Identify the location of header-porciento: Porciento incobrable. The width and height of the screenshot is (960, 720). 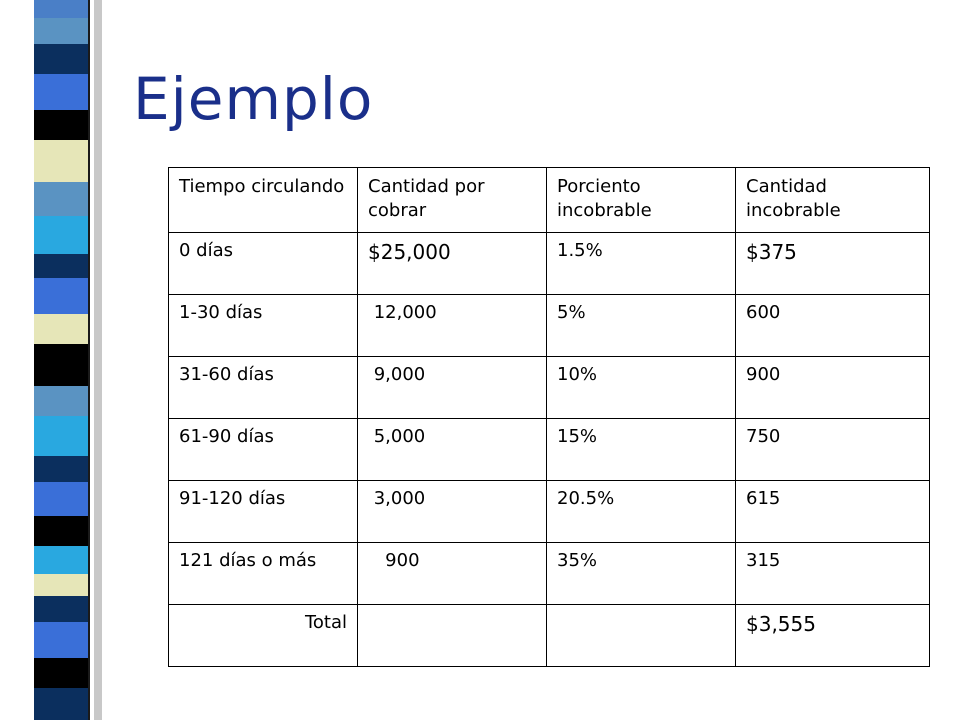
(641, 200).